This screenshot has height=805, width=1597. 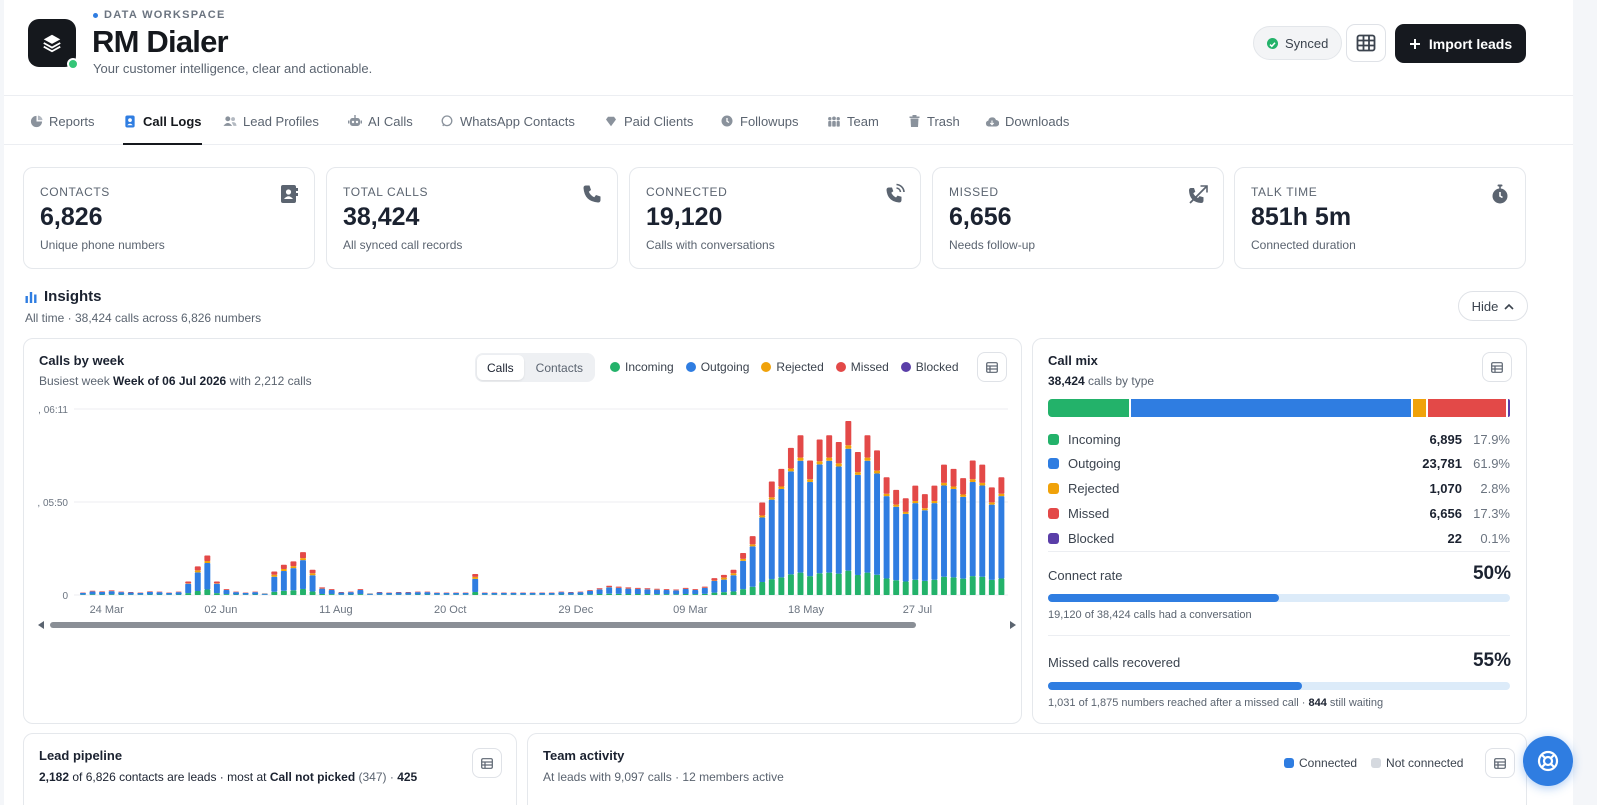 I want to click on card-title: Call mix, so click(x=1073, y=360).